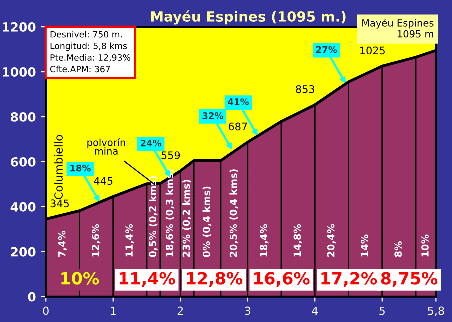 Image resolution: width=452 pixels, height=322 pixels. I want to click on annotation: 12,8%, so click(215, 279).